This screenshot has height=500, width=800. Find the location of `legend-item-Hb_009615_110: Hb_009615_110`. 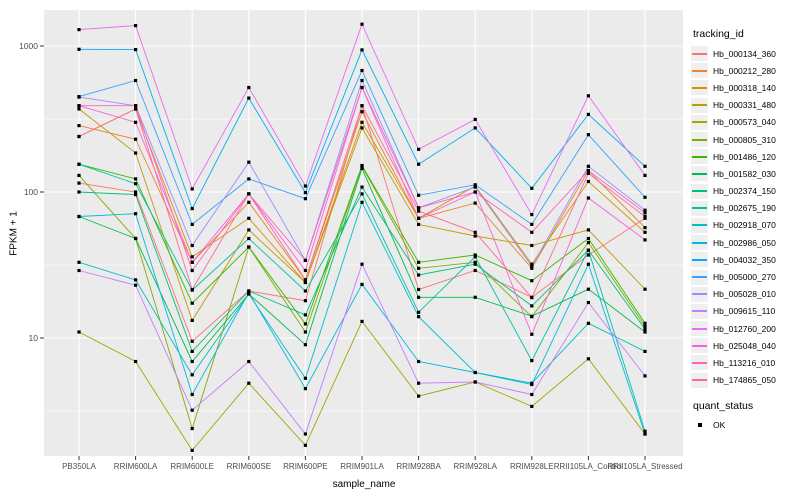

legend-item-Hb_009615_110: Hb_009615_110 is located at coordinates (745, 311).